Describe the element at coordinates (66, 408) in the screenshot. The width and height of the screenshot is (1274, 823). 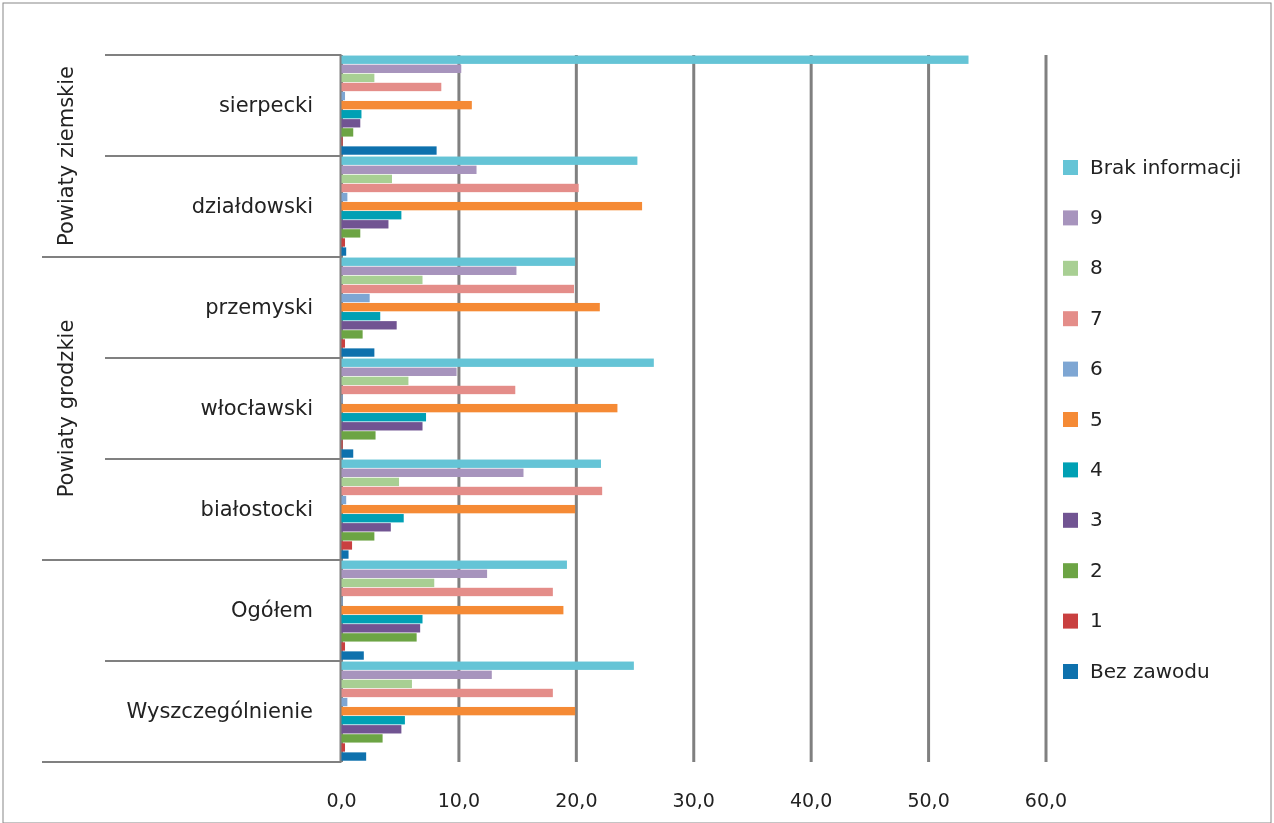
I see `text: Powiaty grodzkie` at that location.